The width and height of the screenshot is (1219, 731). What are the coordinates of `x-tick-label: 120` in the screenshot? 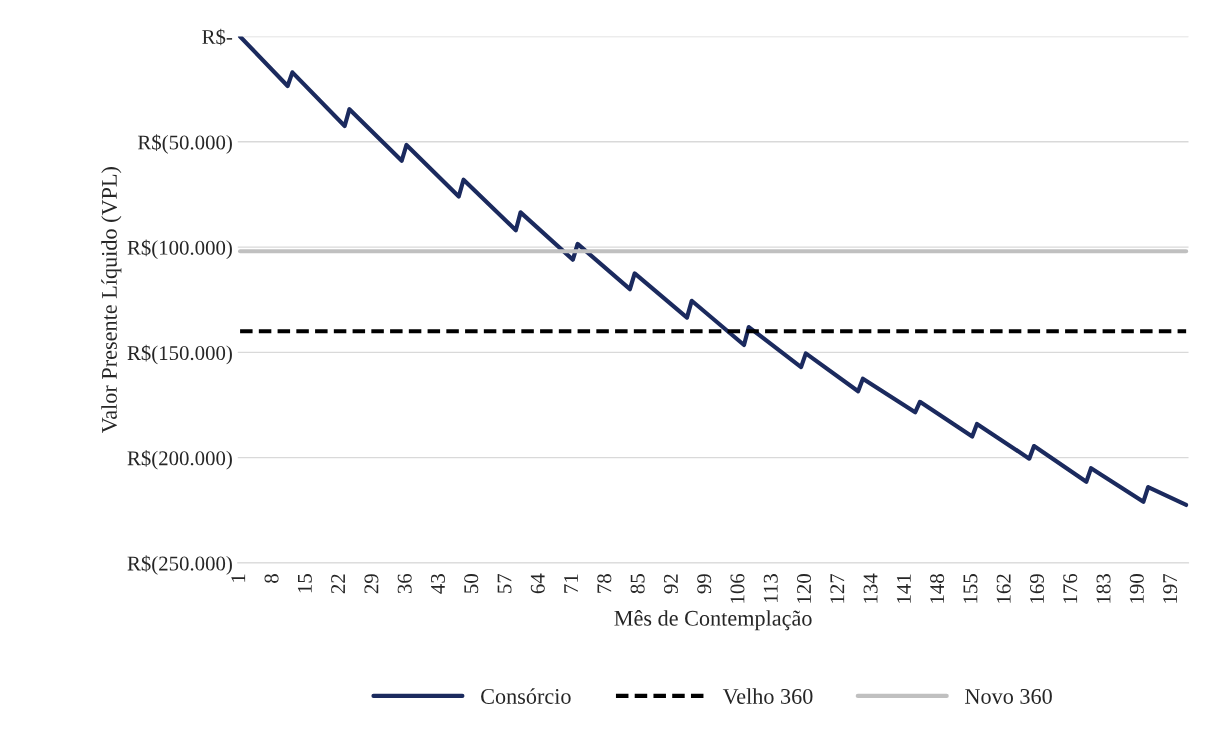 It's located at (804, 588).